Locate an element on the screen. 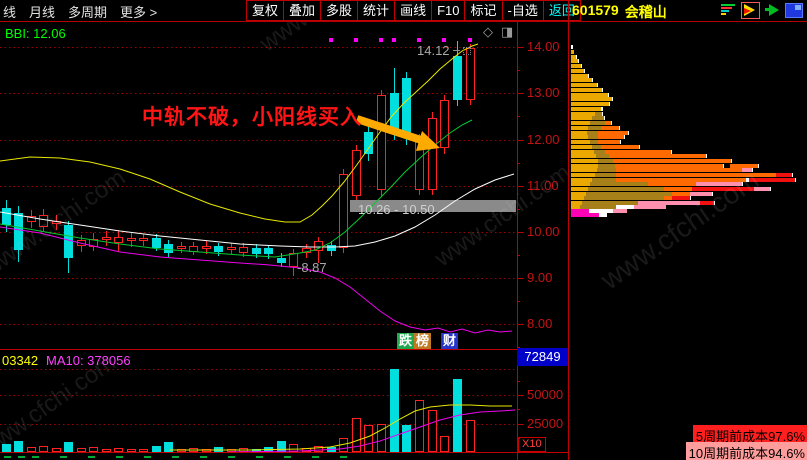 This screenshot has height=460, width=807. stock-name: 会稽山 is located at coordinates (645, 12).